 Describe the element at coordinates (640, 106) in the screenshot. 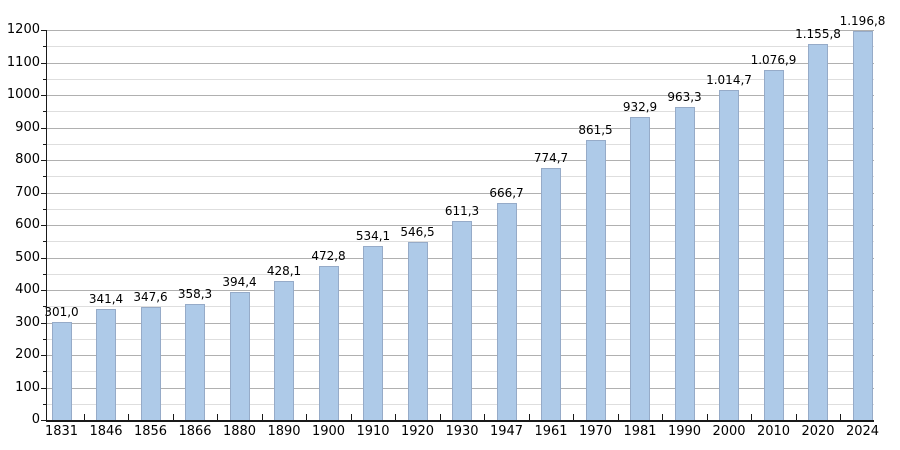

I see `bar-value-label: 932,9` at that location.